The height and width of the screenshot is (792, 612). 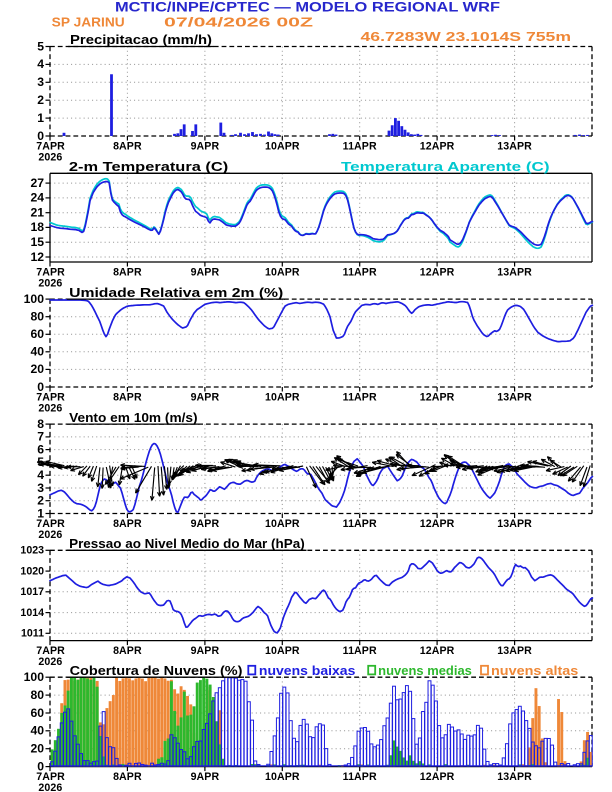 What do you see at coordinates (32, 613) in the screenshot?
I see `svg-text: 1014` at bounding box center [32, 613].